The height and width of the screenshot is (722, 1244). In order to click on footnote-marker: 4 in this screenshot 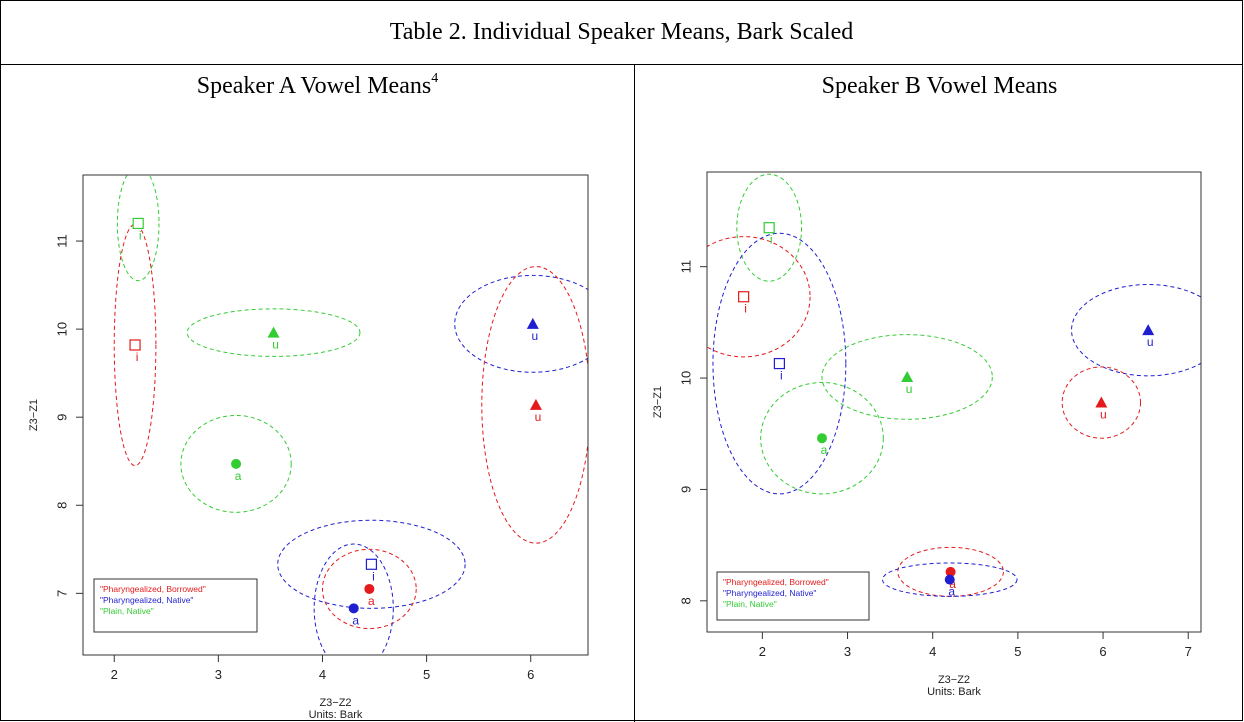, I will do `click(435, 78)`.